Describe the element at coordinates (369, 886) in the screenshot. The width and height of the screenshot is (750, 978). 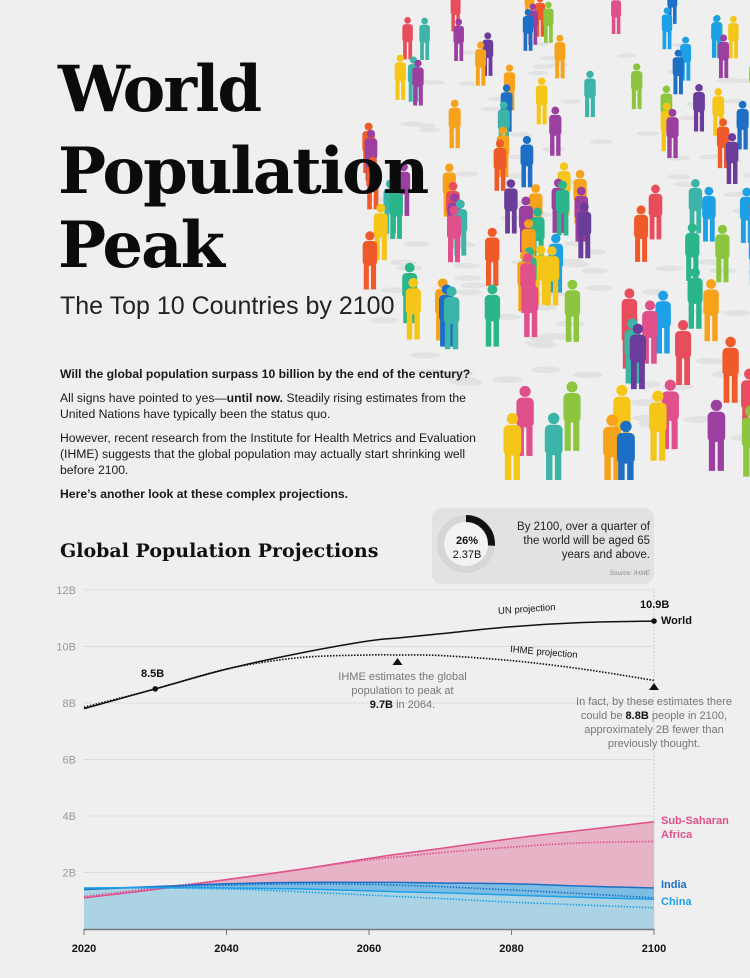
I see `india-un-line` at that location.